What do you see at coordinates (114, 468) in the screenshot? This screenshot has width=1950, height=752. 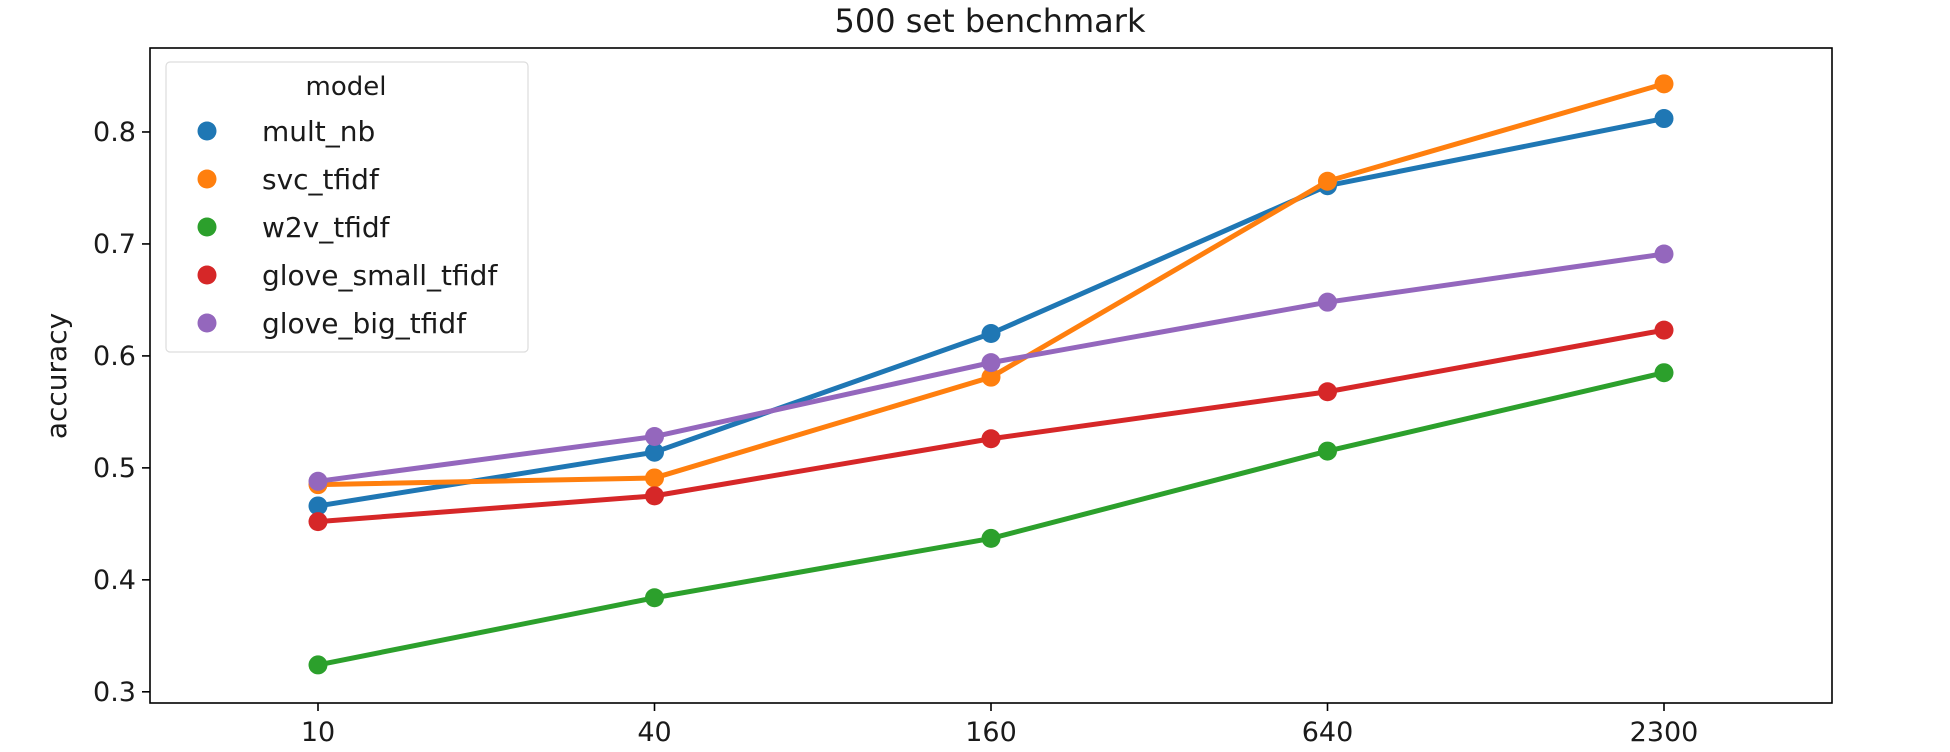 I see `y-tick-label-2: 0.5` at bounding box center [114, 468].